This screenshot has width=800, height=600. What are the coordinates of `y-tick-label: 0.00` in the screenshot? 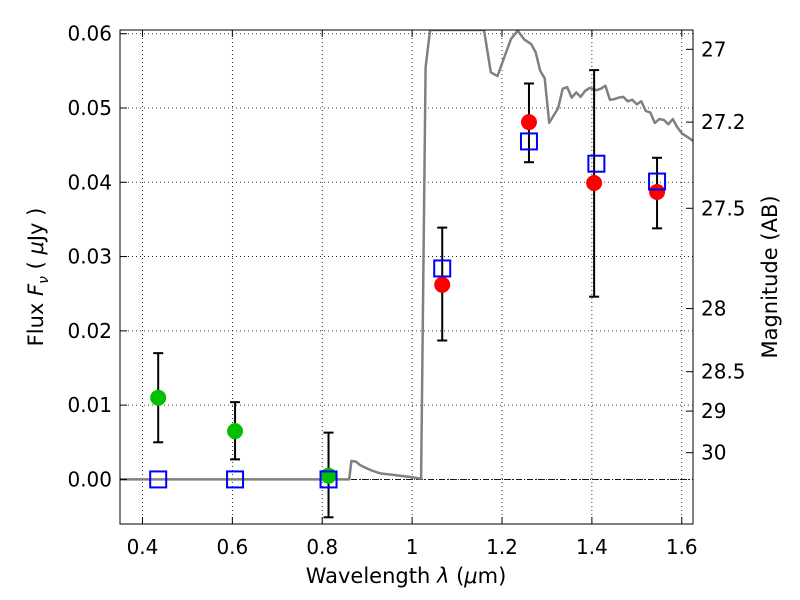 It's located at (89, 479).